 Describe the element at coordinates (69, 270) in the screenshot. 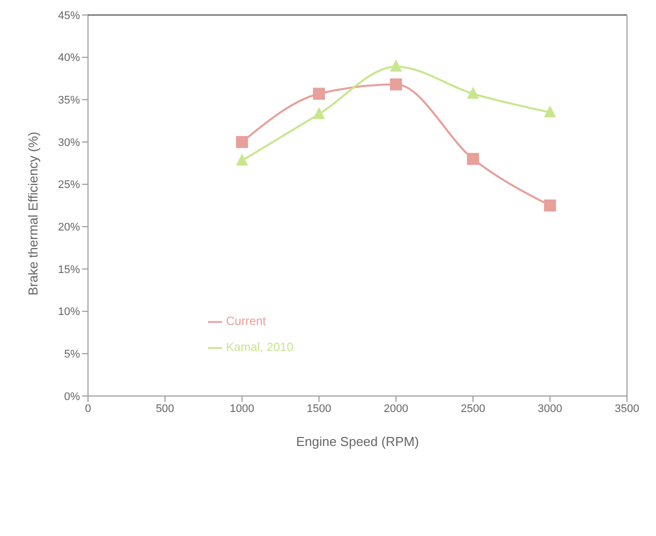

I see `y-tick-label: 15%` at that location.